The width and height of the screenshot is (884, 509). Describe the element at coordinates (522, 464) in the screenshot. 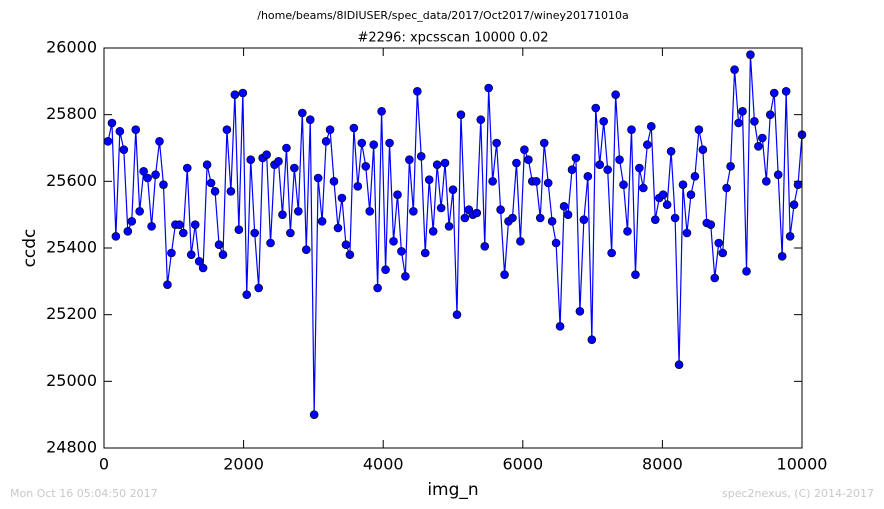

I see `x-tick-label: 6000` at that location.